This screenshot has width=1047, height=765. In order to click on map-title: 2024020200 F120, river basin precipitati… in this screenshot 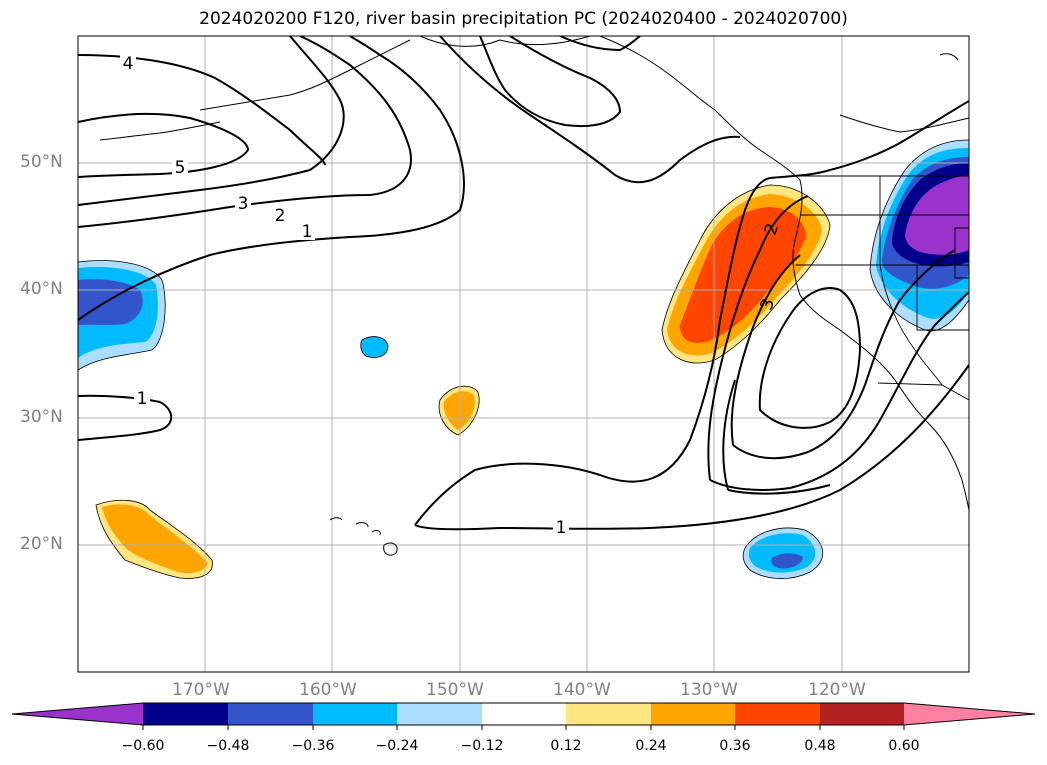, I will do `click(523, 19)`.